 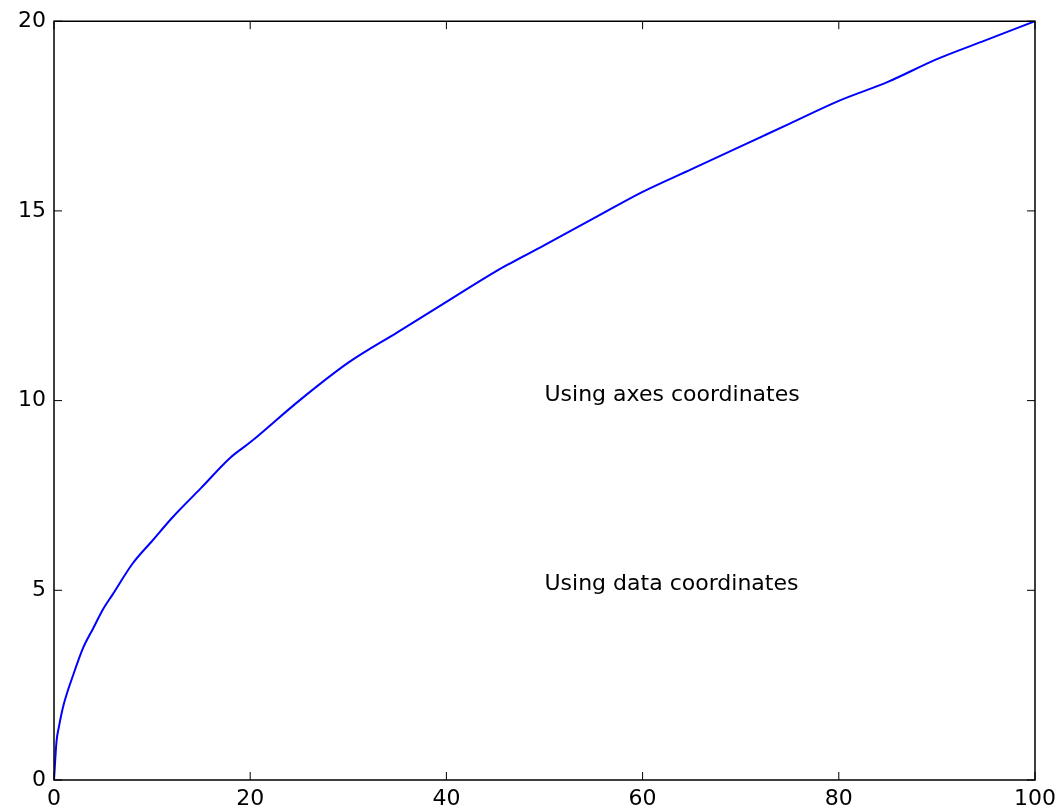 I want to click on y-tick-label: 10, so click(x=32, y=399).